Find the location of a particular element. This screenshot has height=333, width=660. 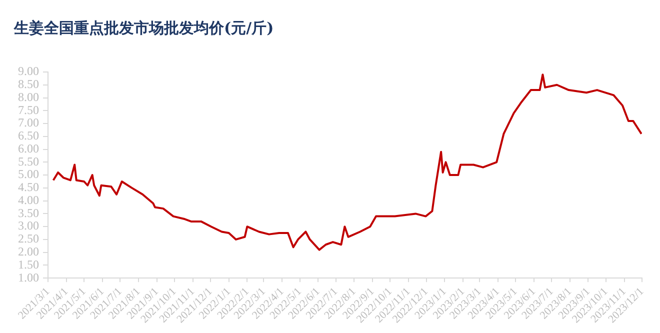

y-tick-label: 6.00 is located at coordinates (28, 148).